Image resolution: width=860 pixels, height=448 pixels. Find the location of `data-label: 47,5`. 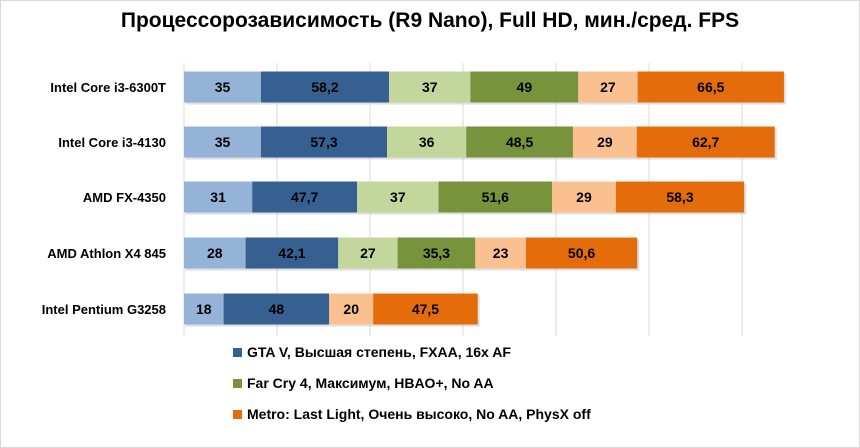

data-label: 47,5 is located at coordinates (425, 309).